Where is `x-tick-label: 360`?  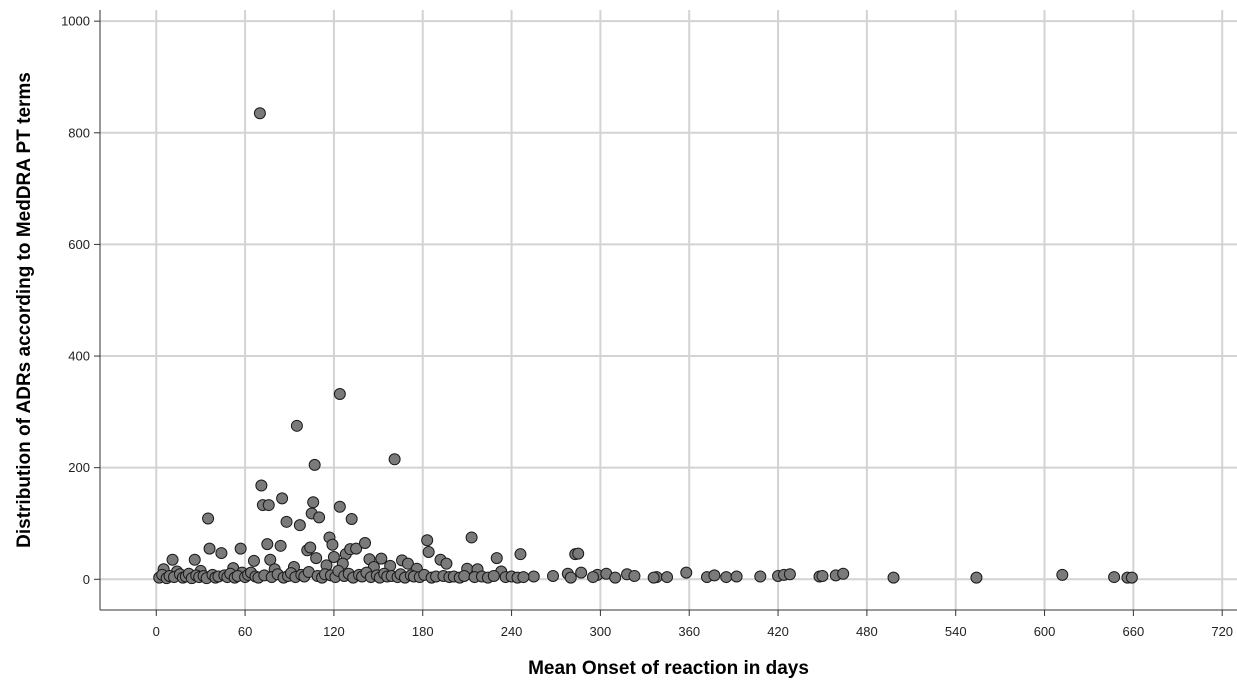 x-tick-label: 360 is located at coordinates (689, 631).